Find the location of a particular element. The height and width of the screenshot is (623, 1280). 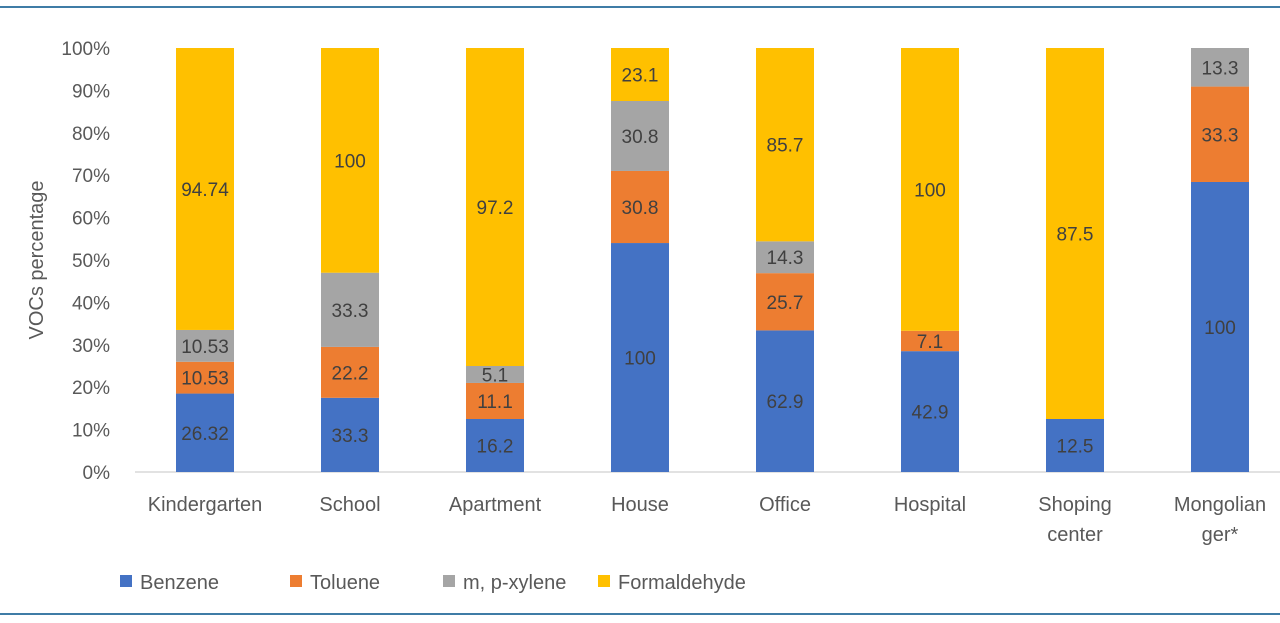

y-tick-label: 60% is located at coordinates (91, 219).